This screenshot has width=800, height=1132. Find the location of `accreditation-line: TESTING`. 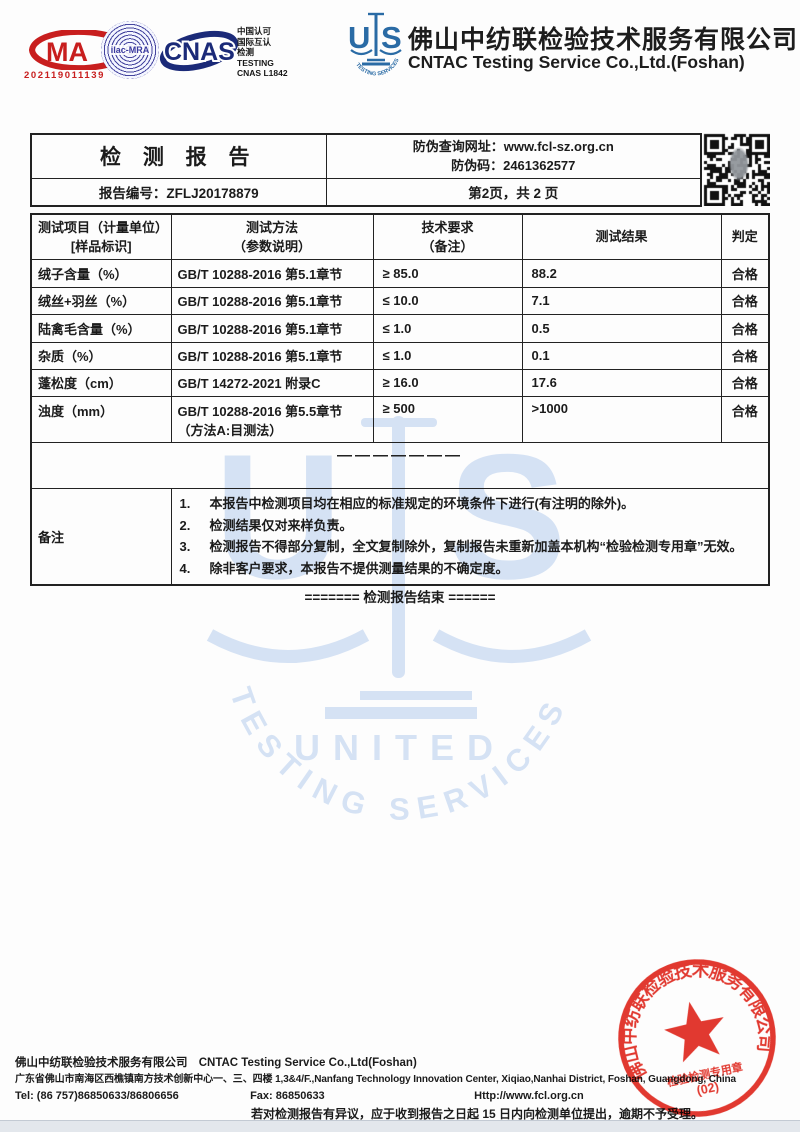

accreditation-line: TESTING is located at coordinates (255, 62).